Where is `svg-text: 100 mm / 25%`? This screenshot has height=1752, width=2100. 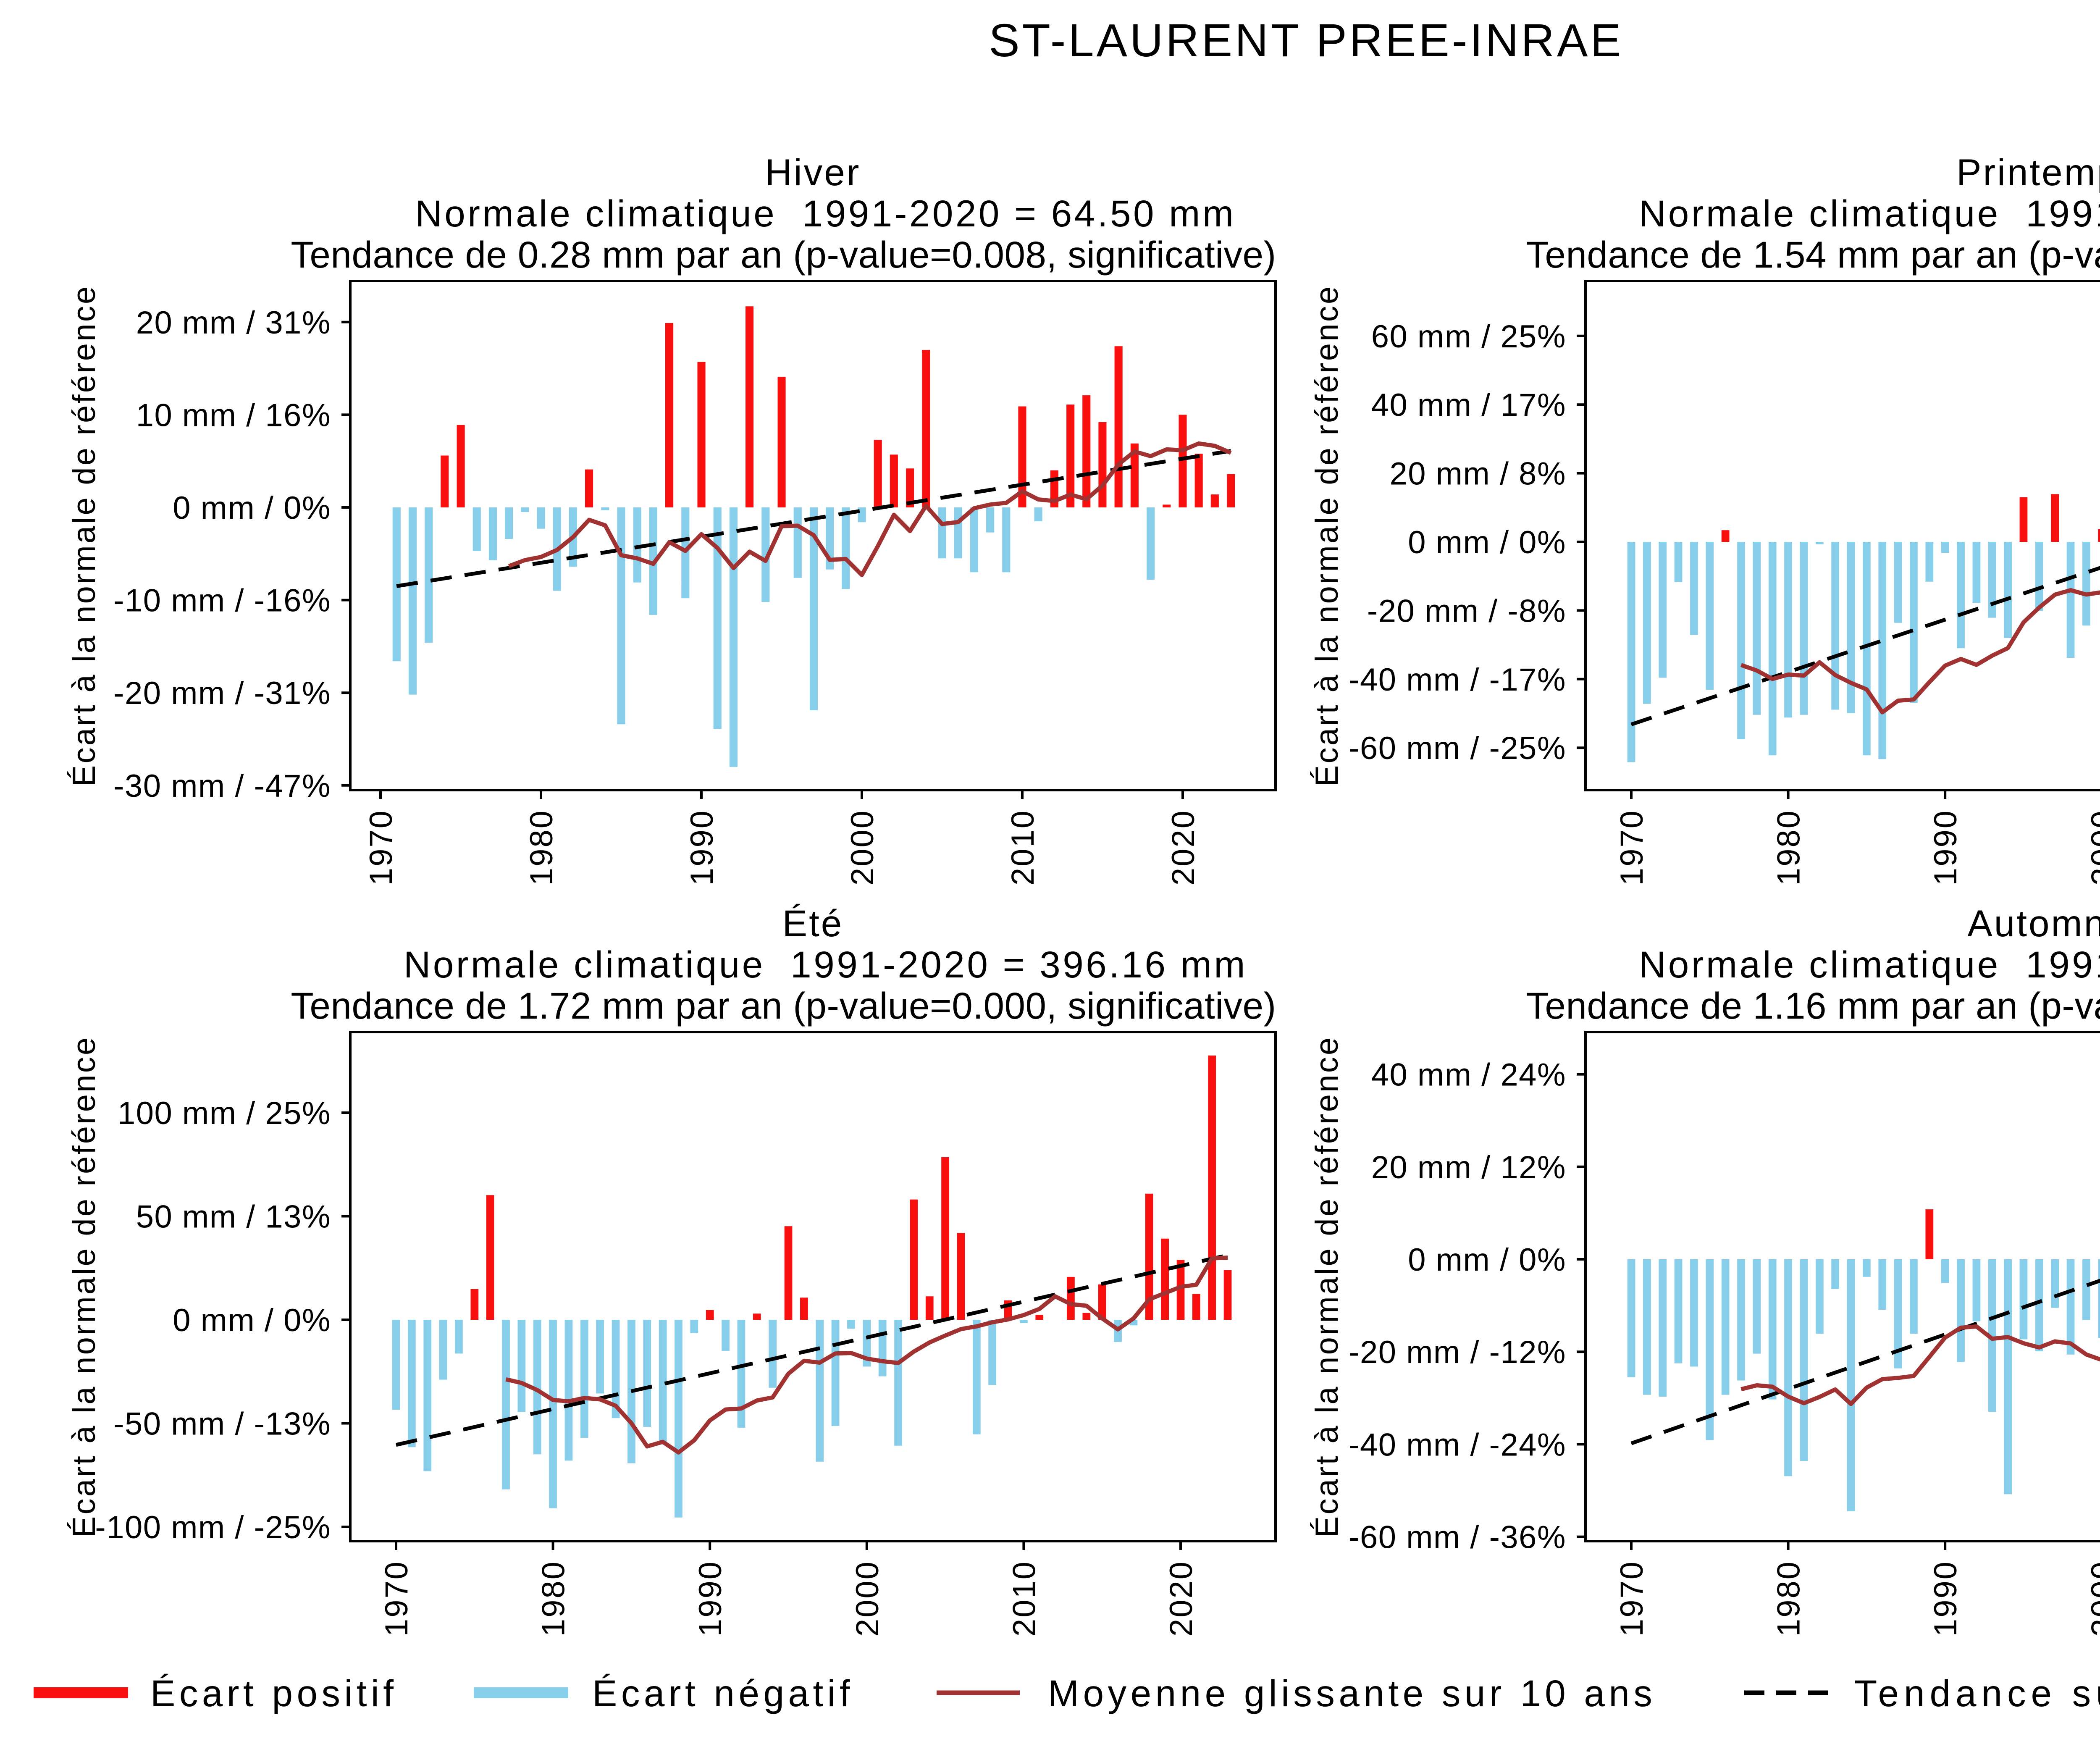
svg-text: 100 mm / 25% is located at coordinates (224, 1113).